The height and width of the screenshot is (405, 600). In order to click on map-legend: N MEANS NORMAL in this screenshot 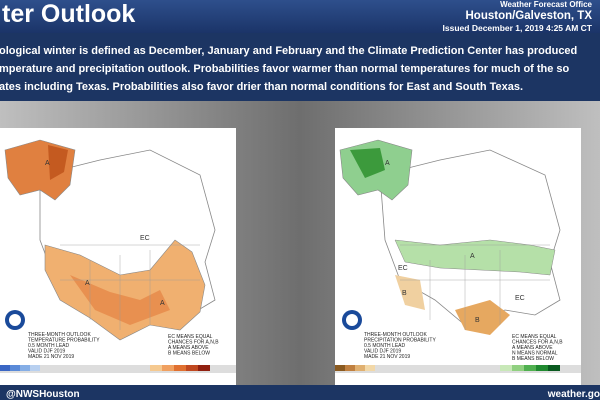, I will do `click(535, 354)`.